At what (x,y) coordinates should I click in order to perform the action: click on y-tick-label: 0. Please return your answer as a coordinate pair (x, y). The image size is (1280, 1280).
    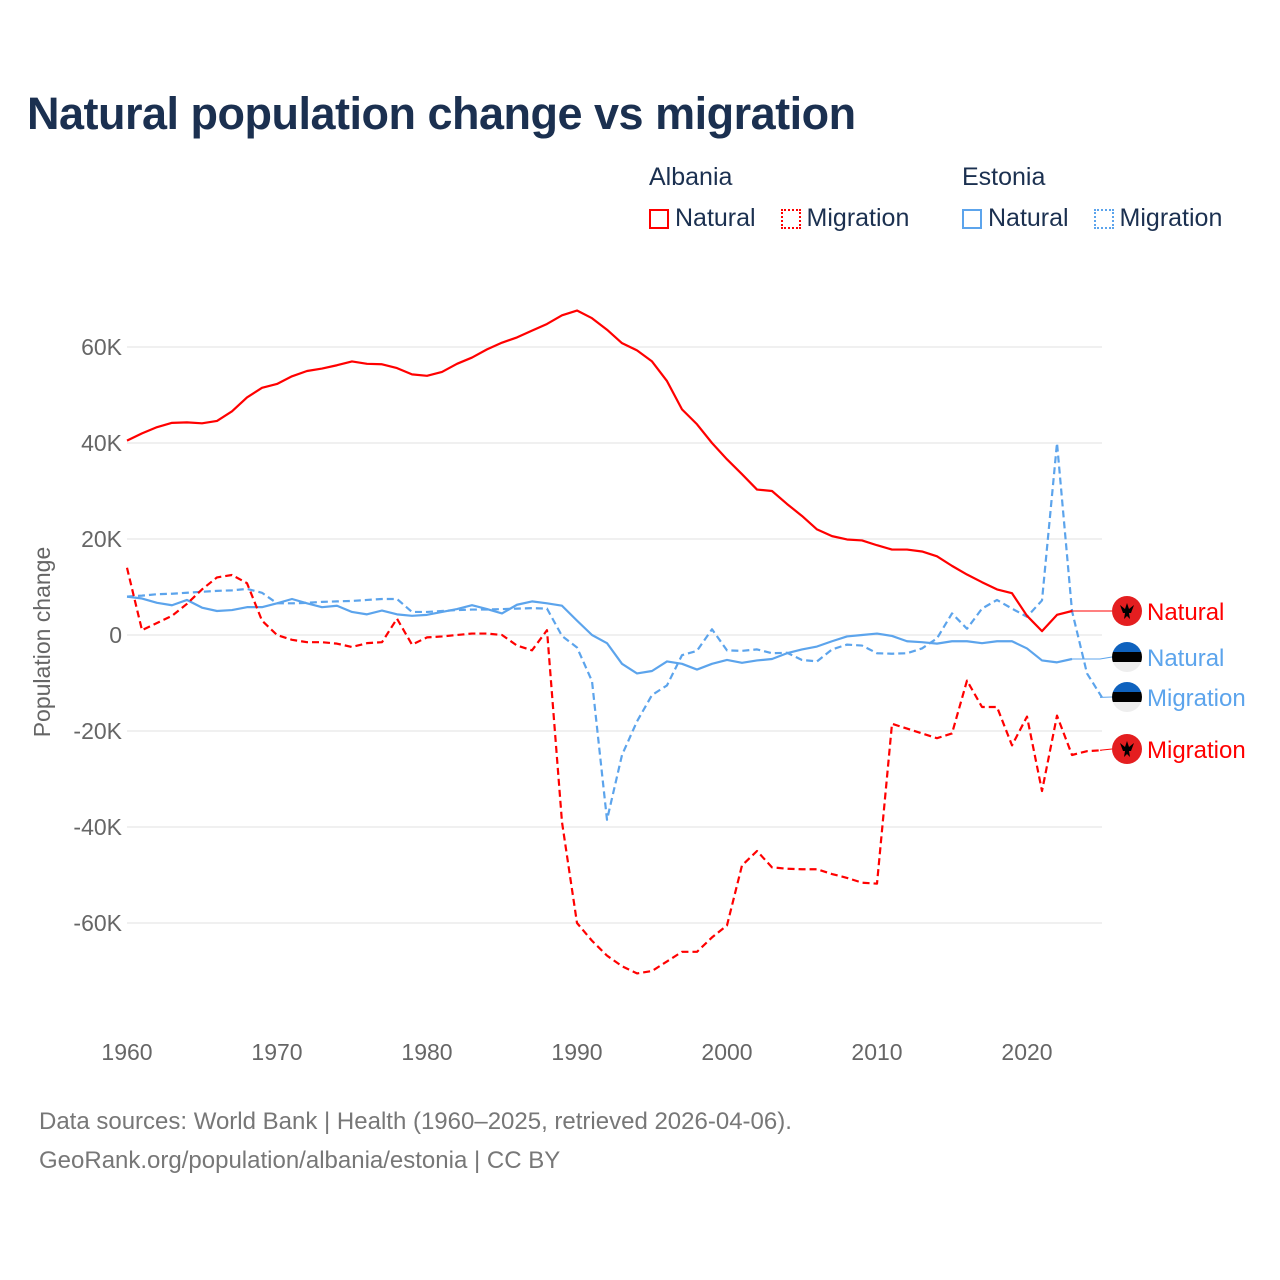
    Looking at the image, I should click on (115, 635).